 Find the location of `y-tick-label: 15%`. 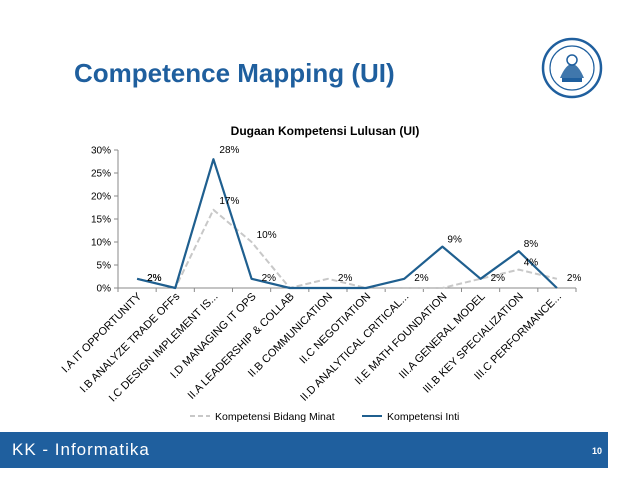

y-tick-label: 15% is located at coordinates (101, 220).